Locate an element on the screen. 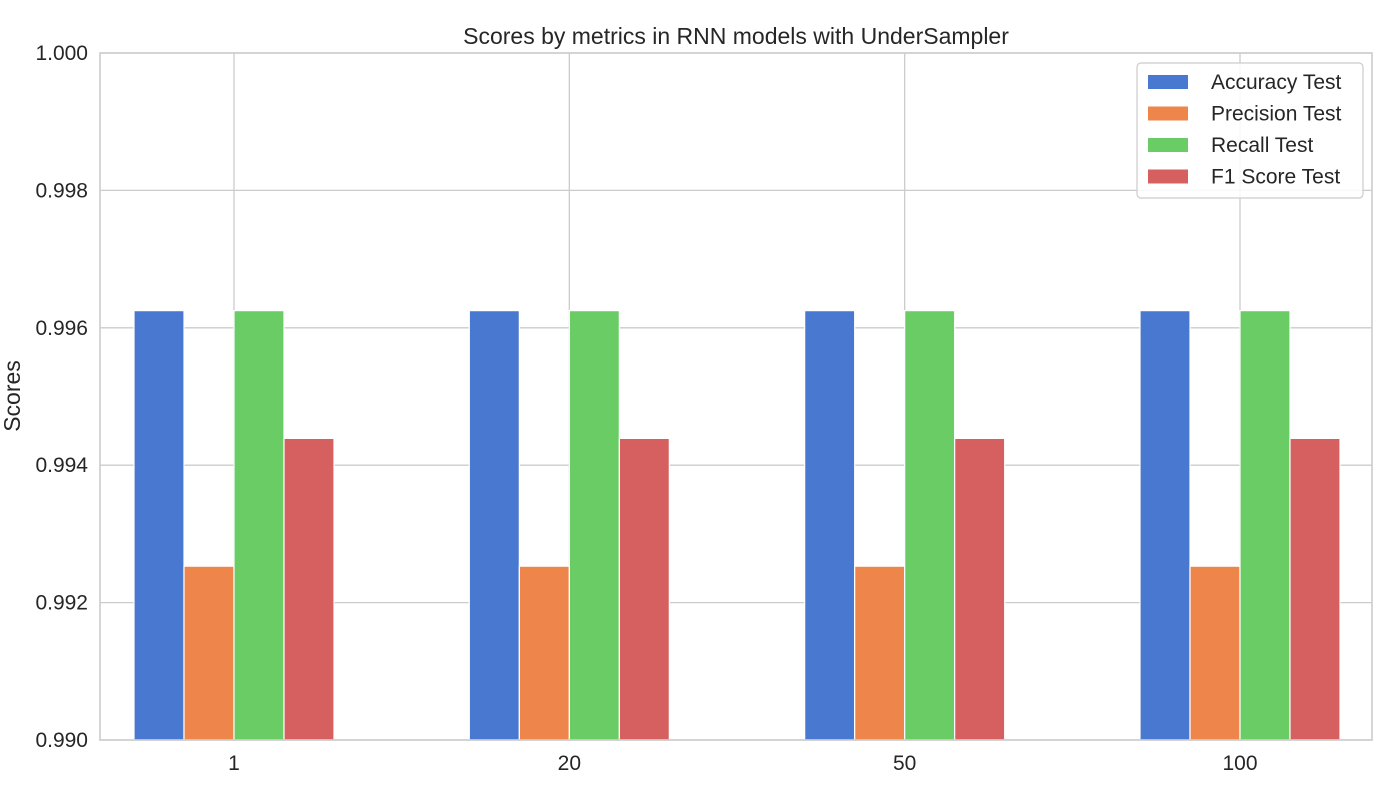 The height and width of the screenshot is (800, 1400). y-tick-label: 0.998 is located at coordinates (61, 190).